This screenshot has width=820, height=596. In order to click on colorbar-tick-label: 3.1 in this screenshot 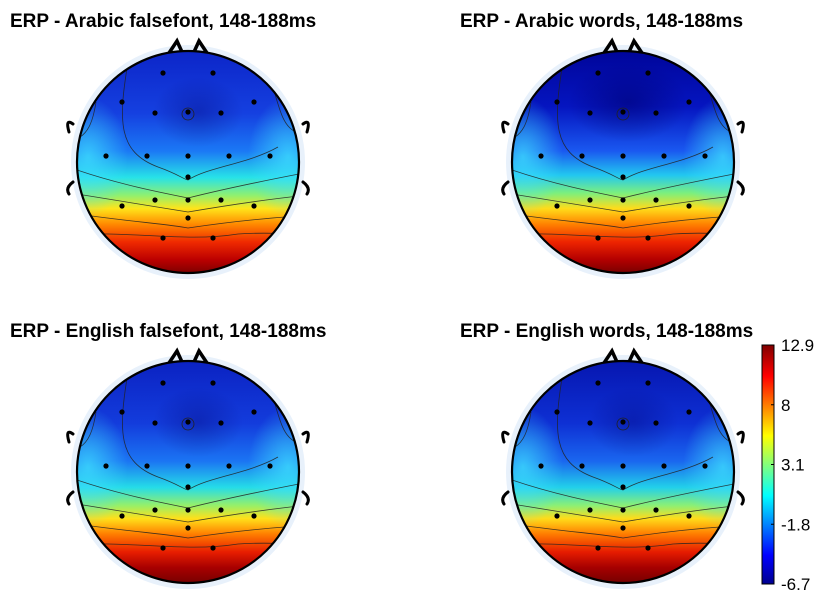, I will do `click(793, 465)`.